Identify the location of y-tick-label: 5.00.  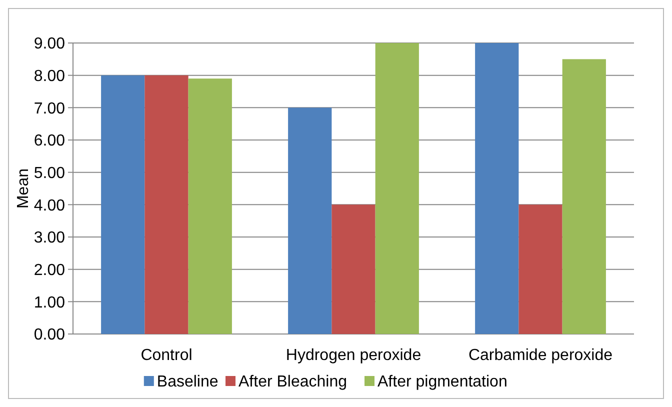
(50, 173).